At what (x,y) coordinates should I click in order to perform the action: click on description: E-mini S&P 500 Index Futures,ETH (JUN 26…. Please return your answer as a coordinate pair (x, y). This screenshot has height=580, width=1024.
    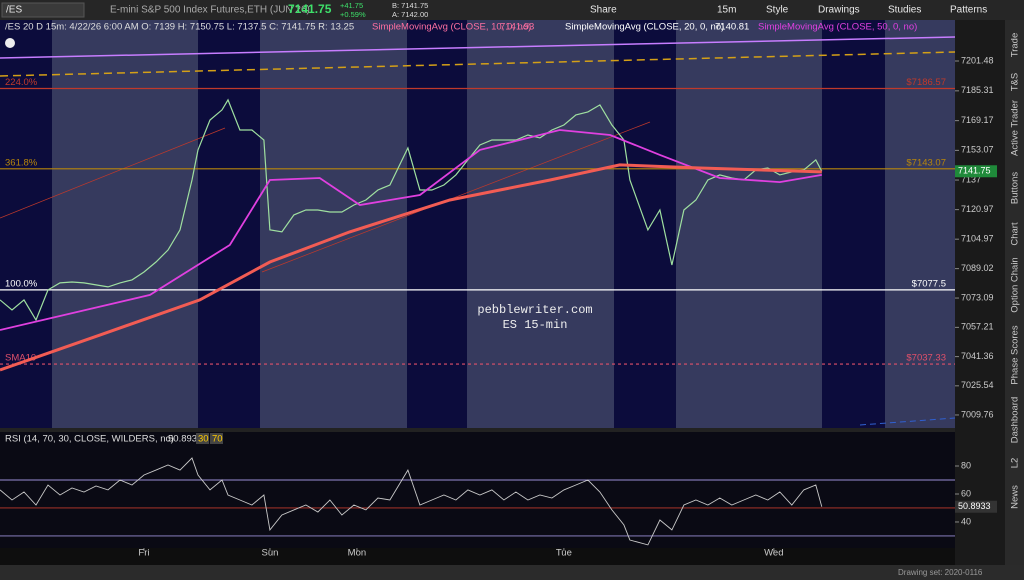
    Looking at the image, I should click on (210, 10).